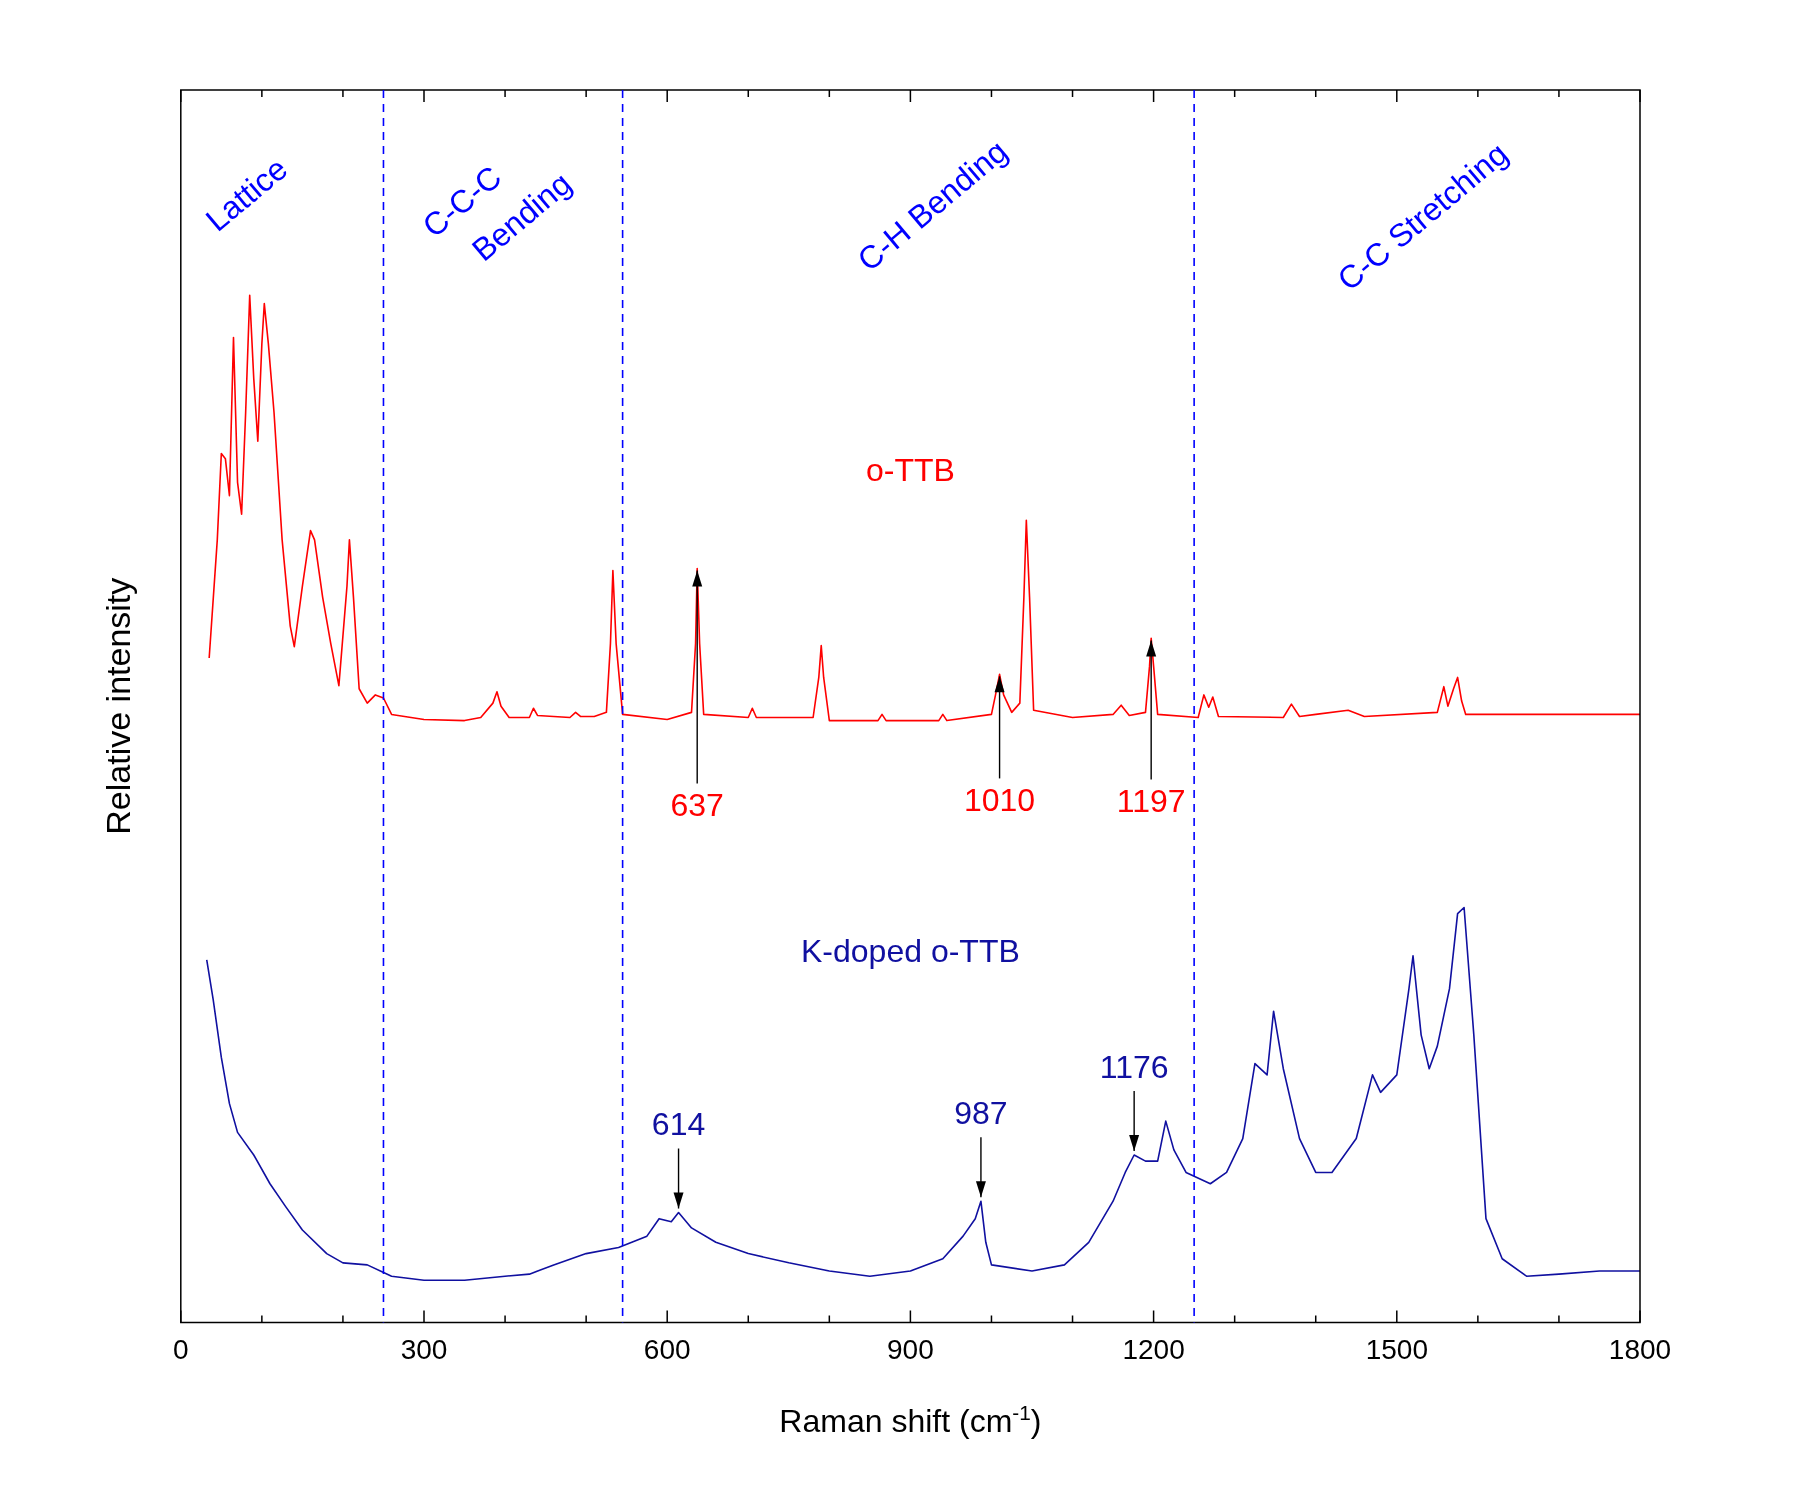 The width and height of the screenshot is (1800, 1500). Describe the element at coordinates (667, 1349) in the screenshot. I see `x-tick-label: 600` at that location.